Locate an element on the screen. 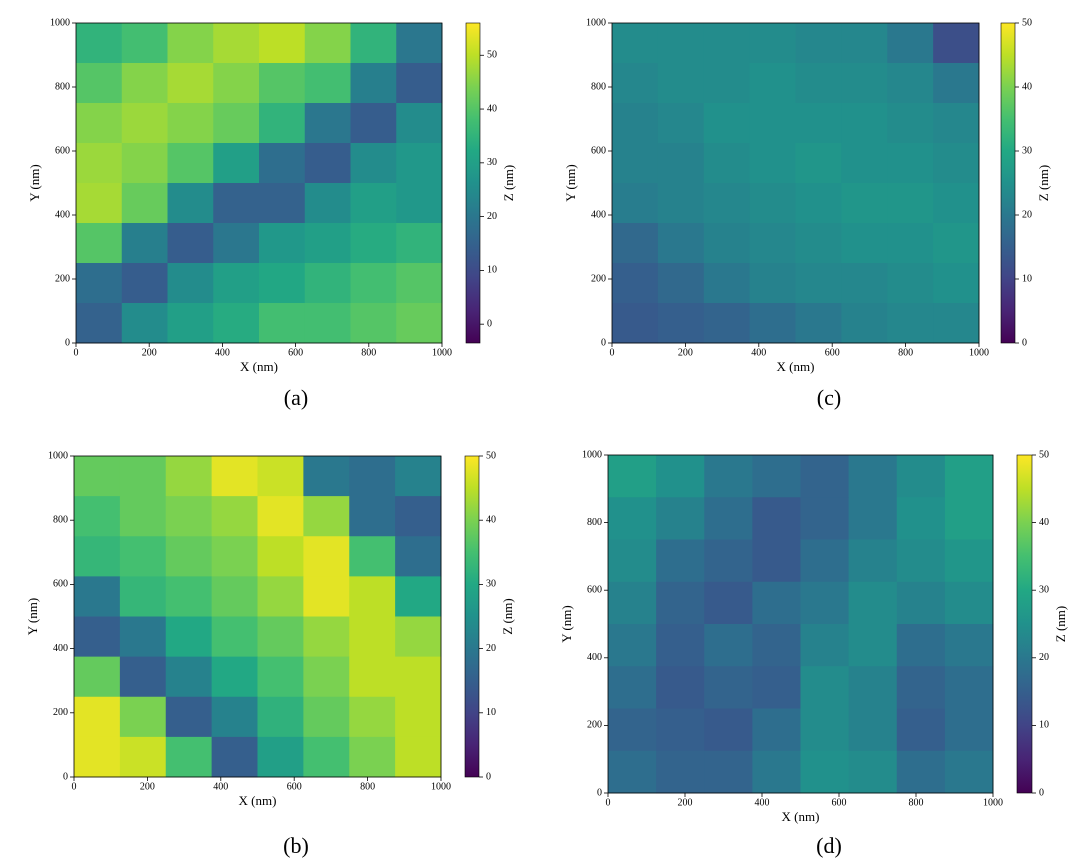 This screenshot has height=867, width=1080. panel-caption: (a) is located at coordinates (296, 397).